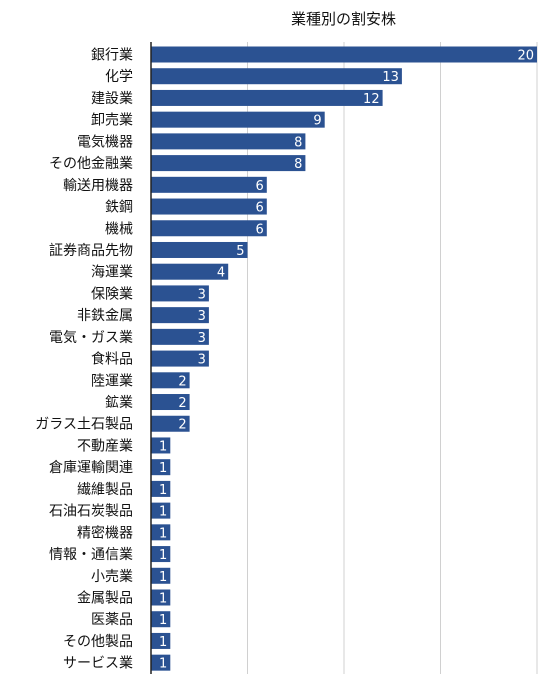  What do you see at coordinates (91, 555) in the screenshot?
I see `category-label: 情報・通信業` at bounding box center [91, 555].